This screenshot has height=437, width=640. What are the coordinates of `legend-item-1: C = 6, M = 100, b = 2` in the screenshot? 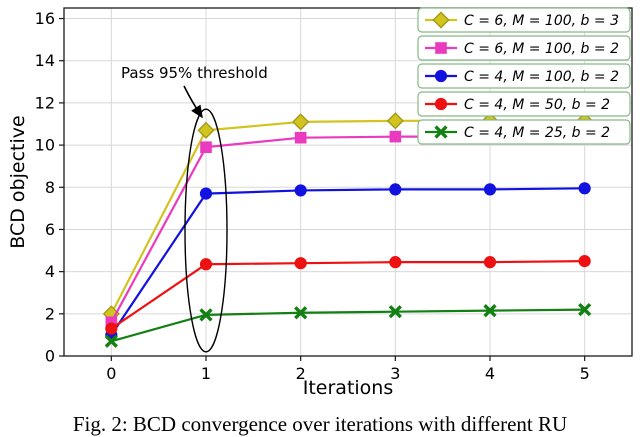 It's located at (524, 48).